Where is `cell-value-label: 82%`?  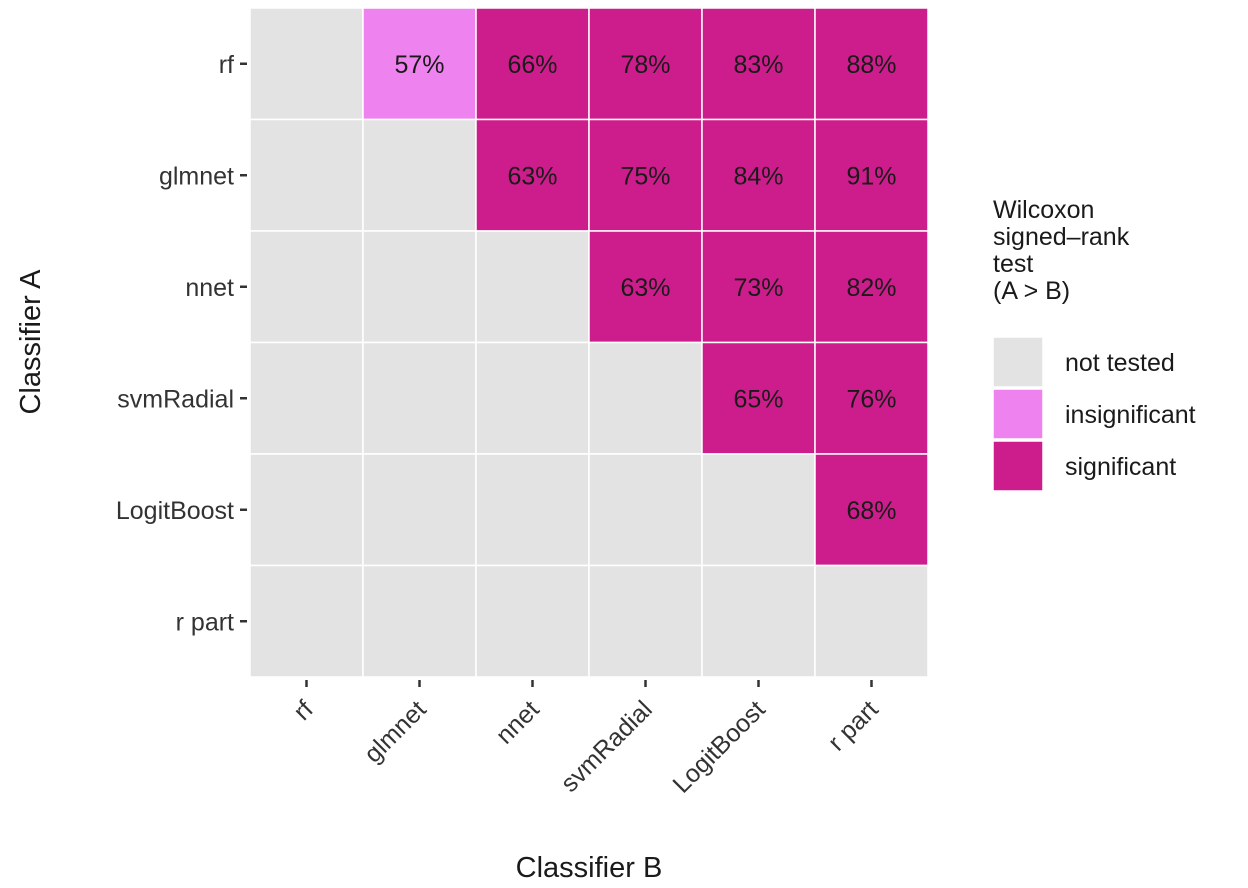 cell-value-label: 82% is located at coordinates (871, 288).